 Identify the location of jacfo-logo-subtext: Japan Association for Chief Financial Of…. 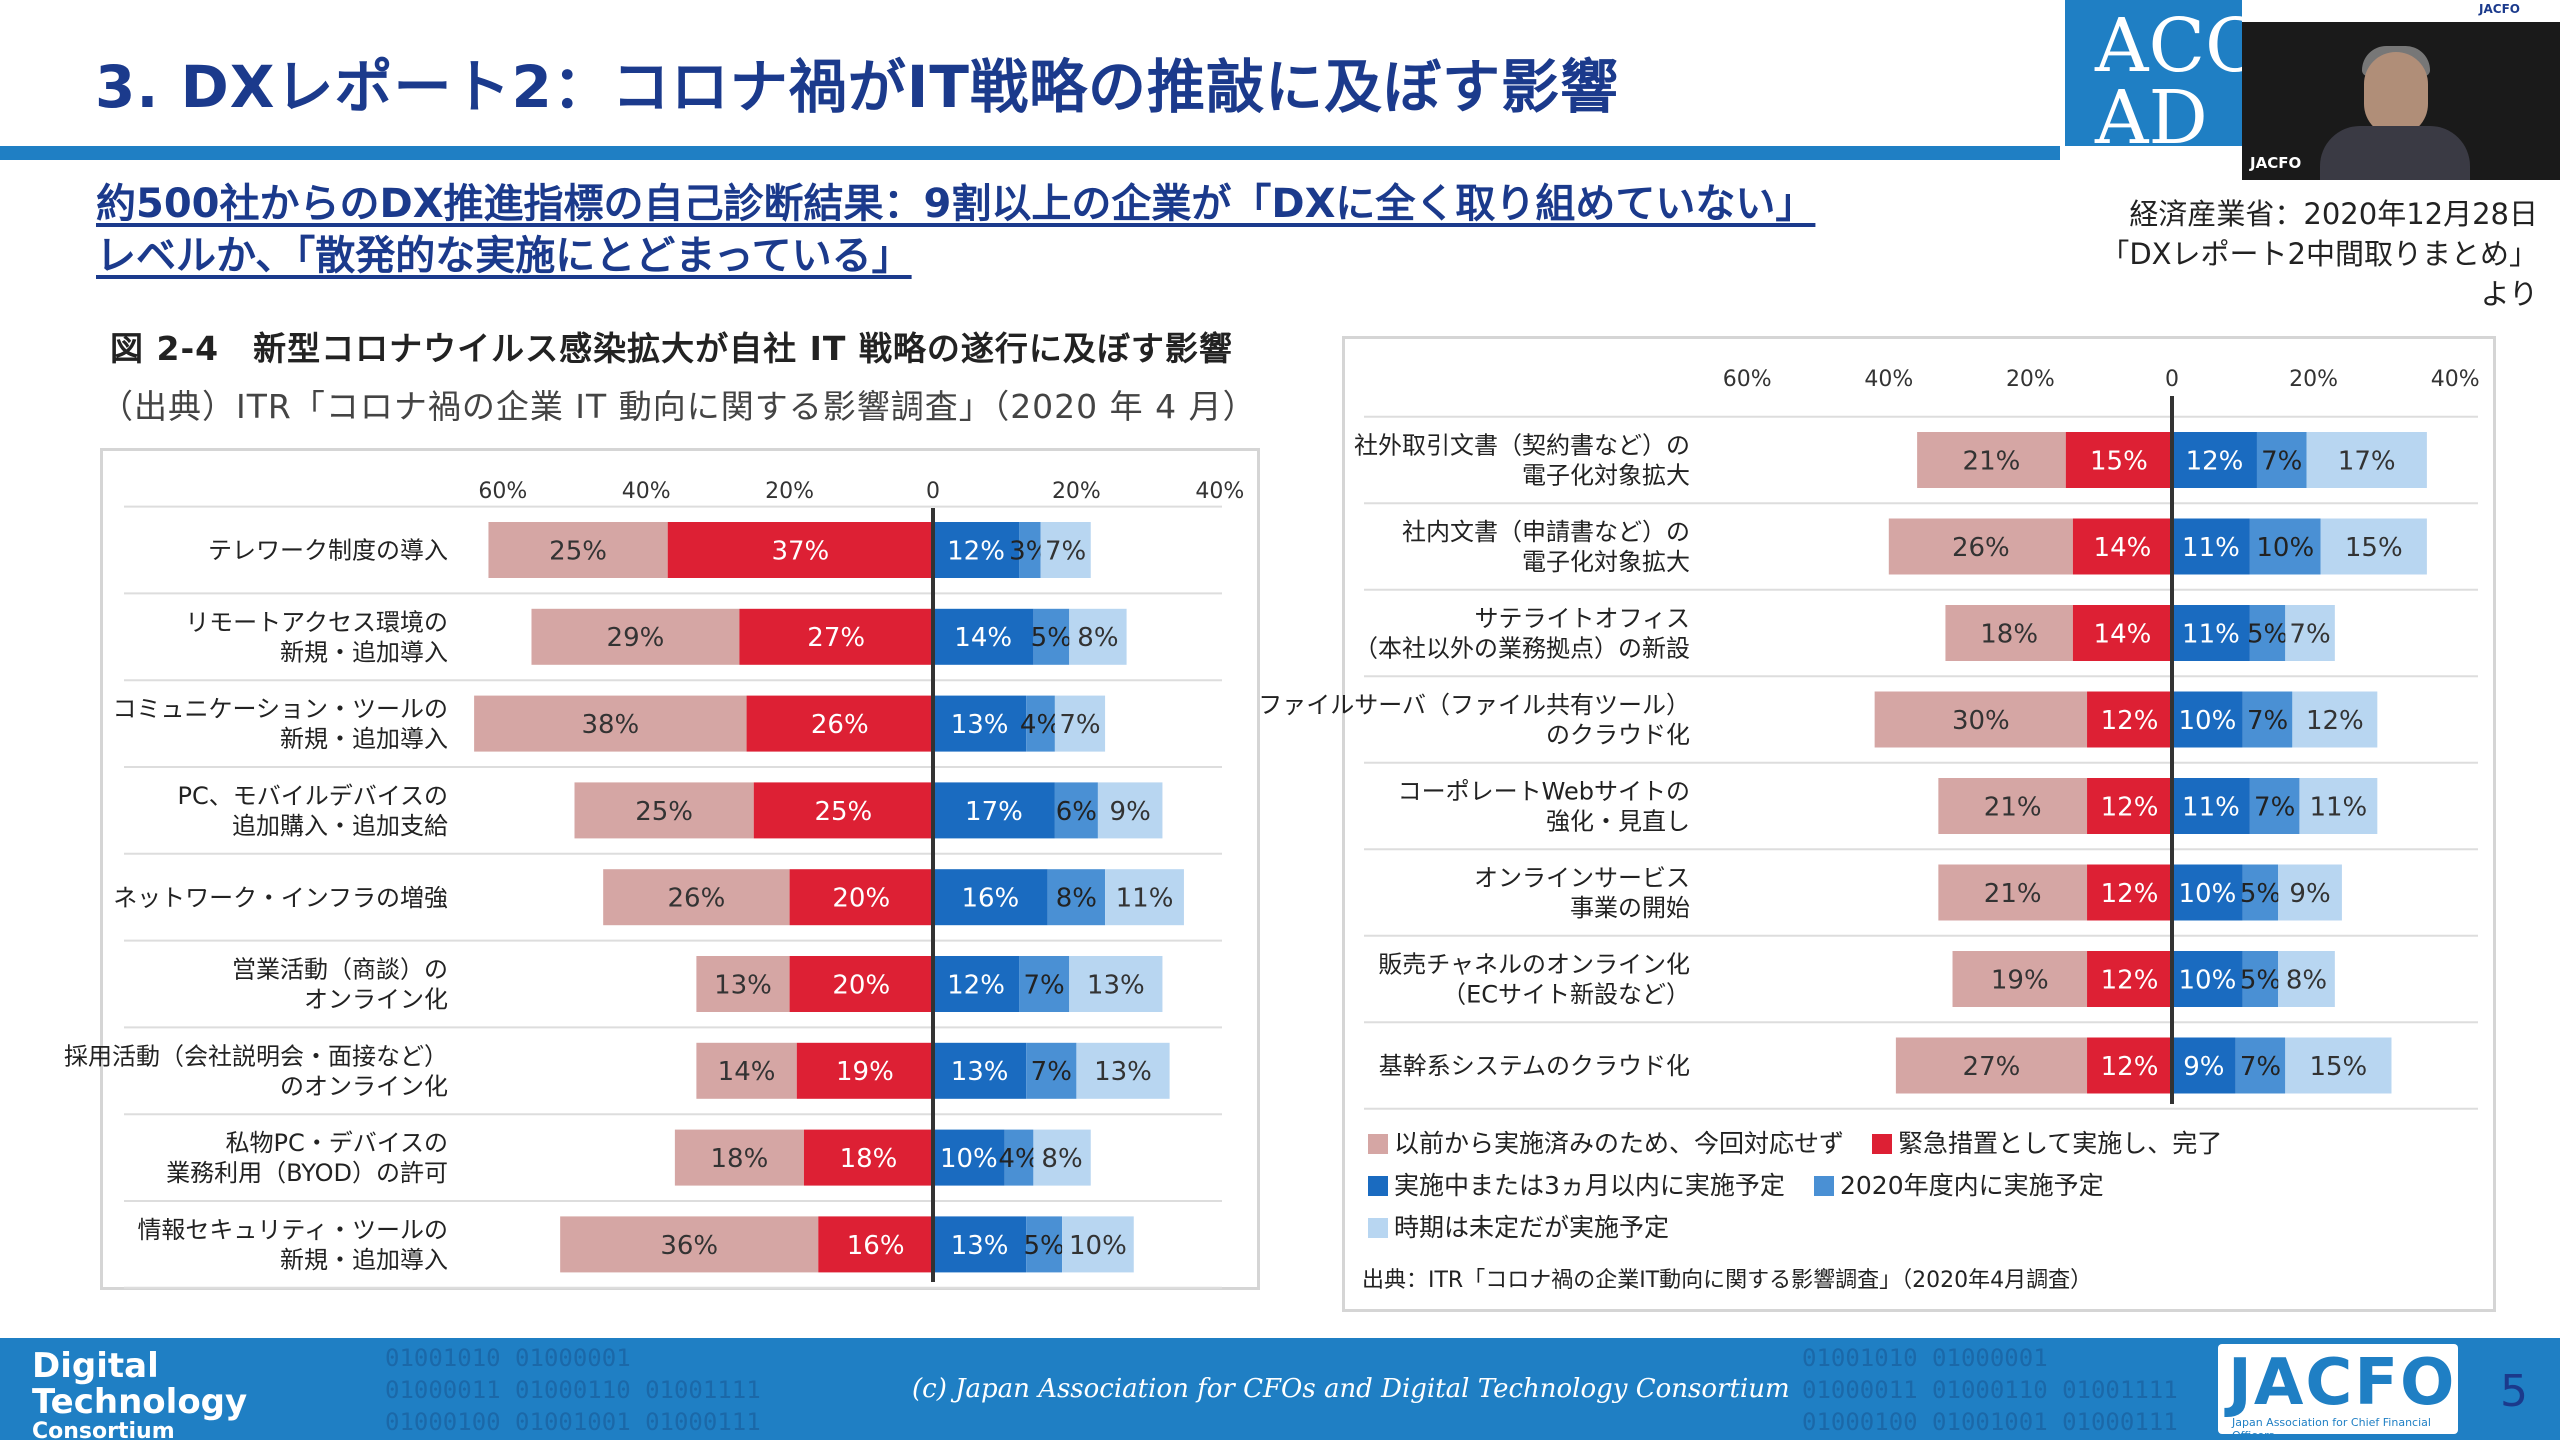
(2331, 1428).